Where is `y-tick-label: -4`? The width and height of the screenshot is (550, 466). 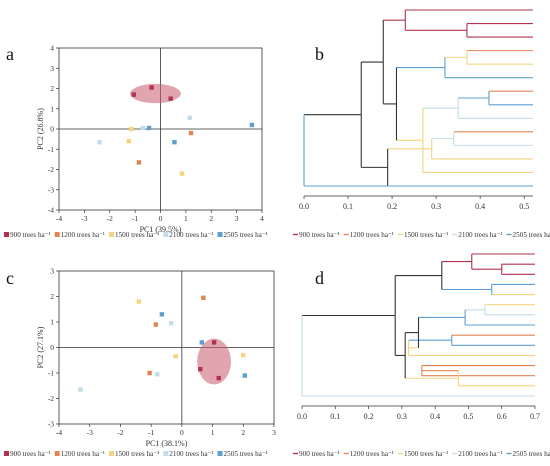
y-tick-label: -4 is located at coordinates (51, 210).